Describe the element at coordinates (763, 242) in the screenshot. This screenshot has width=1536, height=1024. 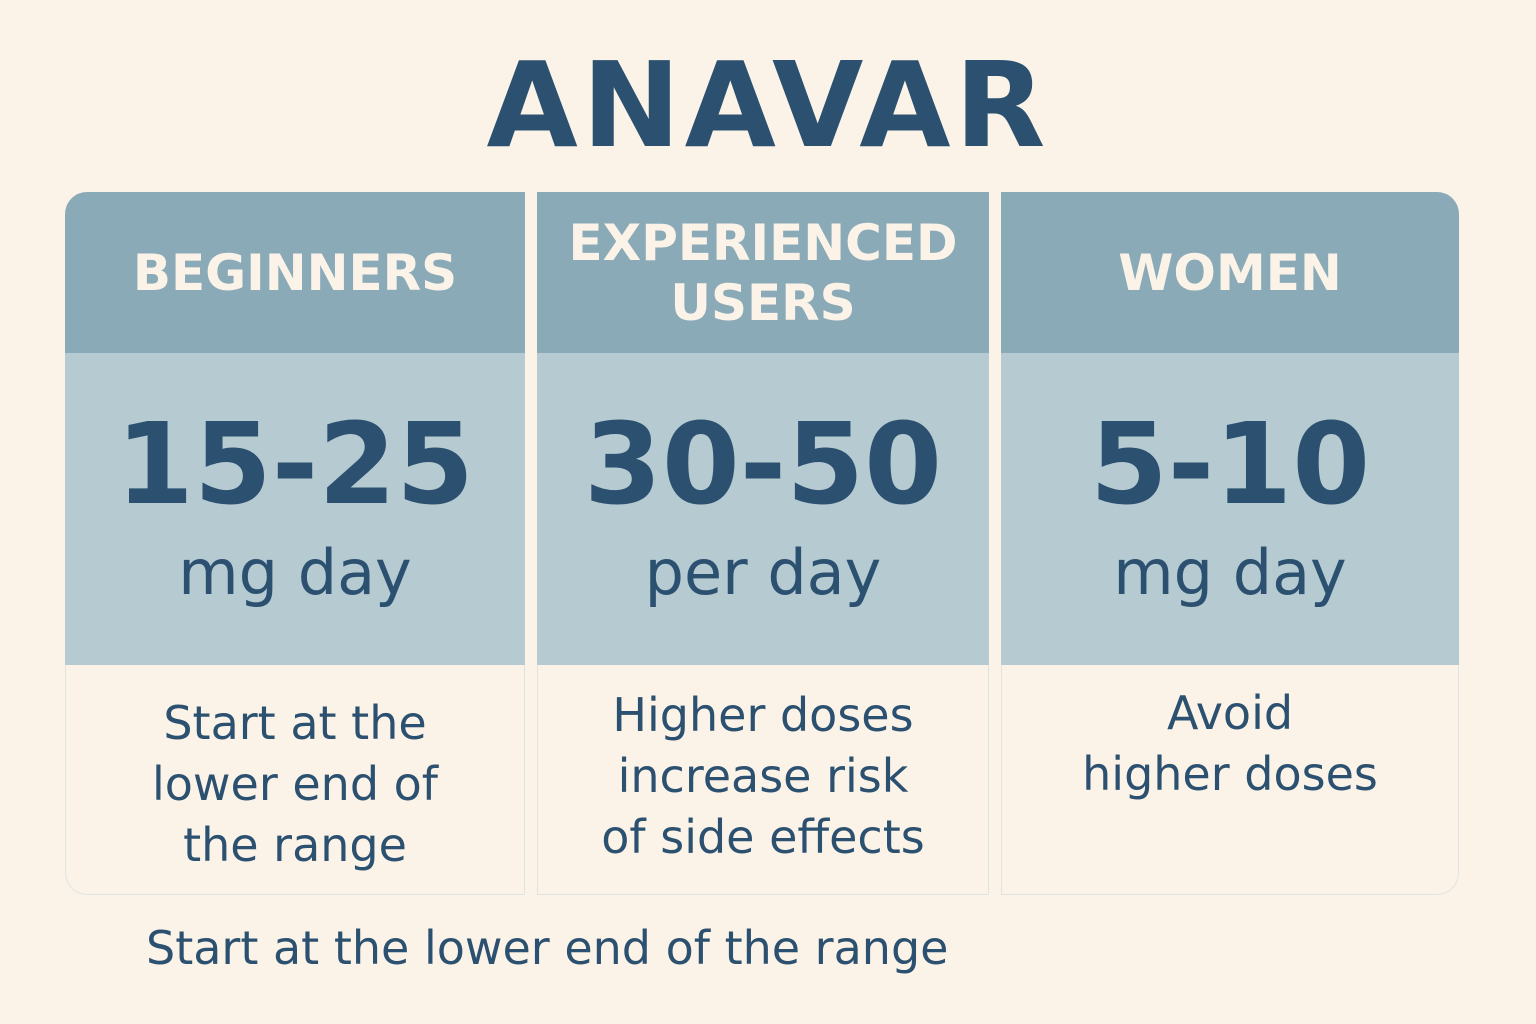
I see `header-line: EXPERIENCED` at that location.